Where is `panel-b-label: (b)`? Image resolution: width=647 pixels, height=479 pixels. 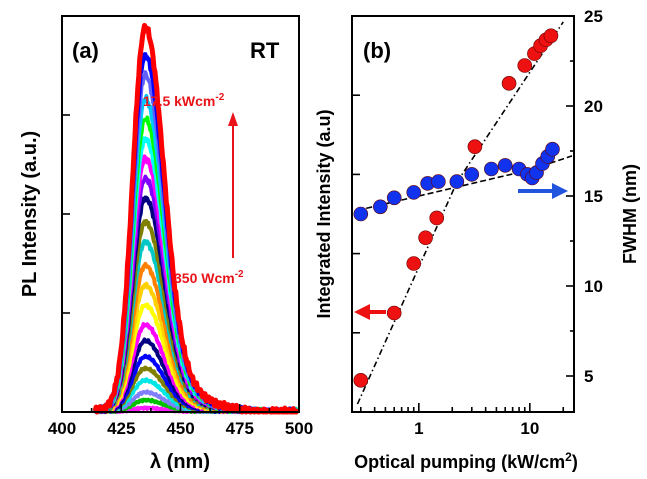 panel-b-label: (b) is located at coordinates (377, 50).